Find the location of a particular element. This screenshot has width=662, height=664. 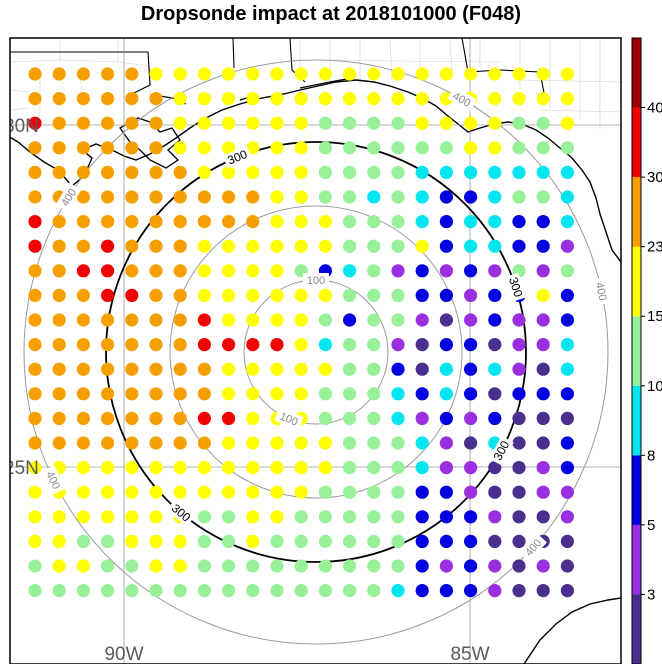

ring-label-bg is located at coordinates (181, 513).